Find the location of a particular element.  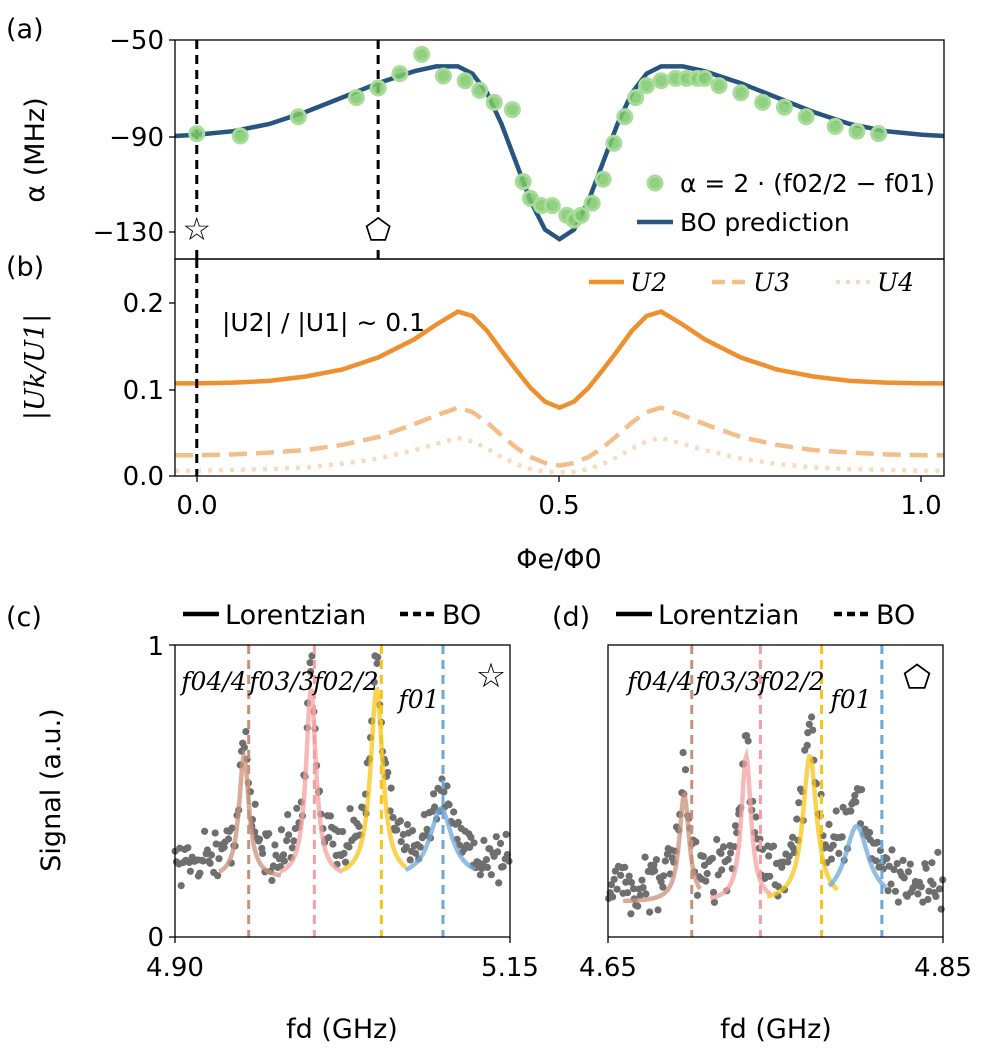

panel-a-legend: α = 2 · (f02/2 − f01) BO prediction is located at coordinates (786, 203).